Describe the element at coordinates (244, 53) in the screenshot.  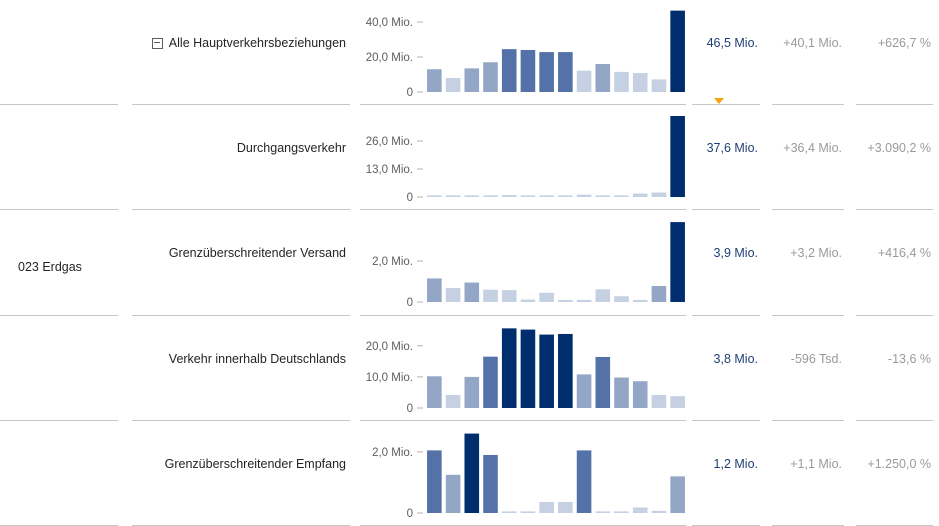
I see `cell-relation: Alle Hauptverkehrsbeziehungen` at that location.